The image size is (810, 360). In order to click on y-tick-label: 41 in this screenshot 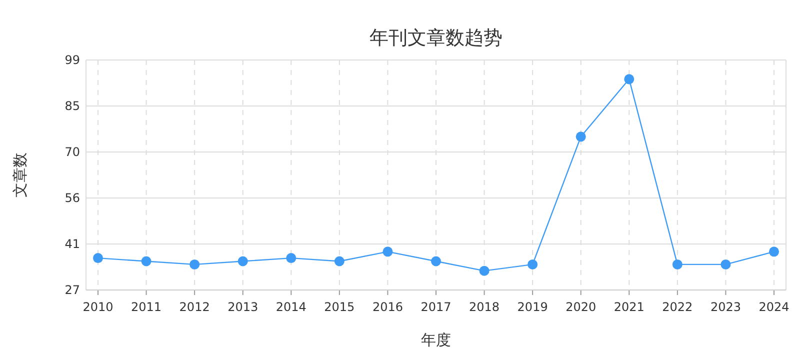, I will do `click(72, 244)`.